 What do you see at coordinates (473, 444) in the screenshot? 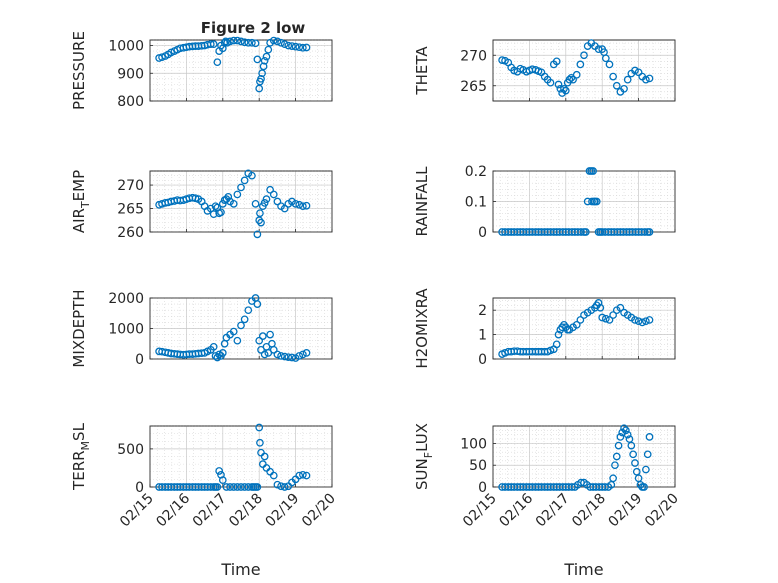
I see `y-tick-label: 100` at bounding box center [473, 444].